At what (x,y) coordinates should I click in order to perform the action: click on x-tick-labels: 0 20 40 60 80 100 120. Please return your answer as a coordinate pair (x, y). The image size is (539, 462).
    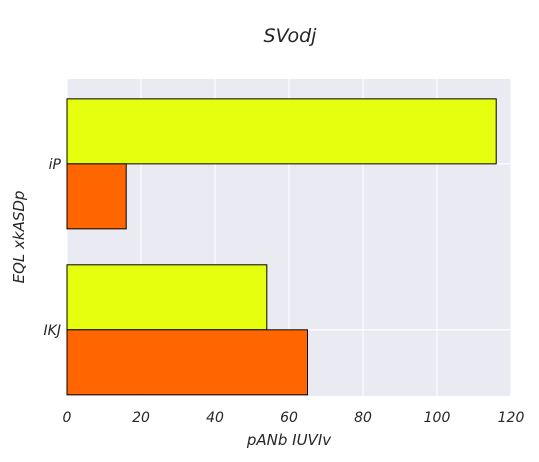
    Looking at the image, I should click on (294, 418).